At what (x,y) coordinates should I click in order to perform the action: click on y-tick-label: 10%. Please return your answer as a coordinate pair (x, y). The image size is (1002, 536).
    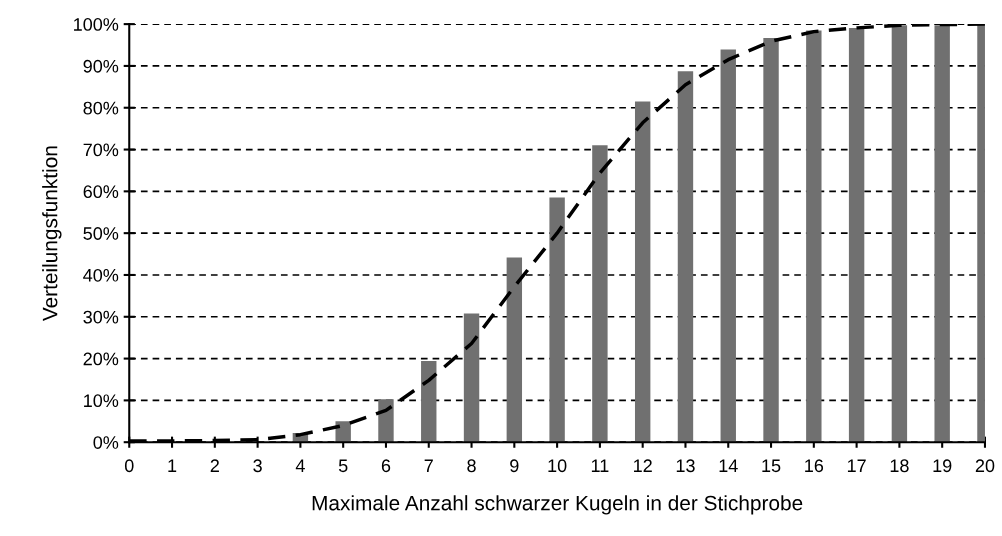
    Looking at the image, I should click on (101, 401).